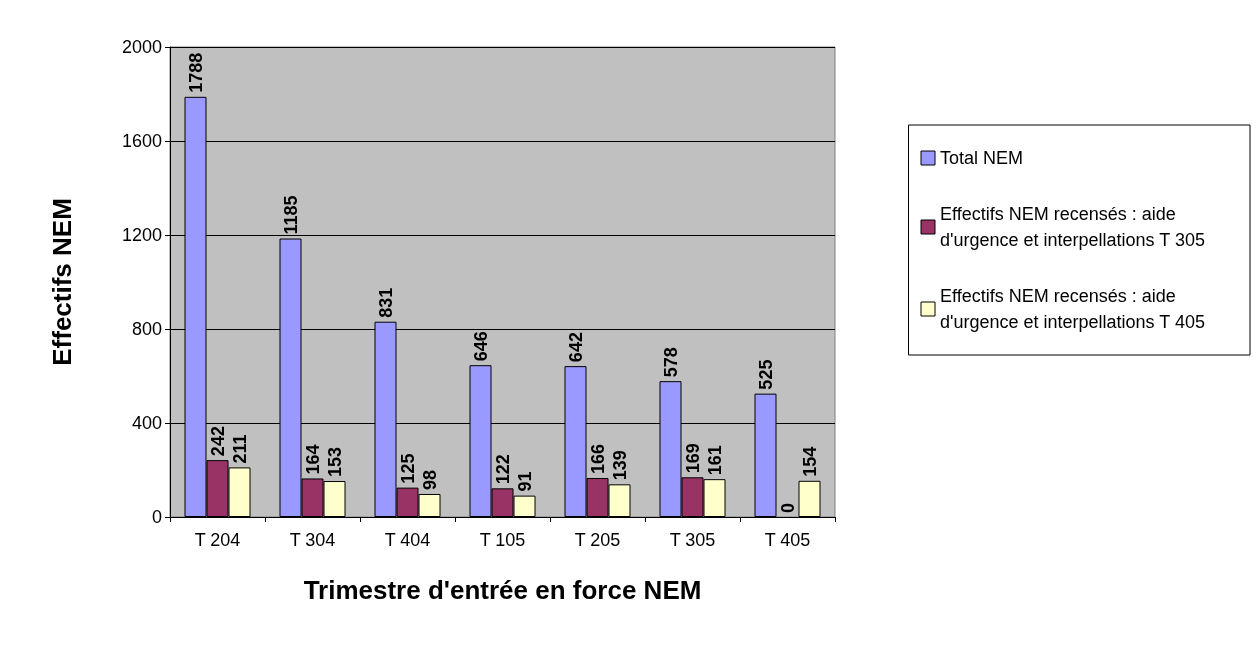 The height and width of the screenshot is (657, 1258). Describe the element at coordinates (312, 540) in the screenshot. I see `x-tick-label: T 304` at that location.